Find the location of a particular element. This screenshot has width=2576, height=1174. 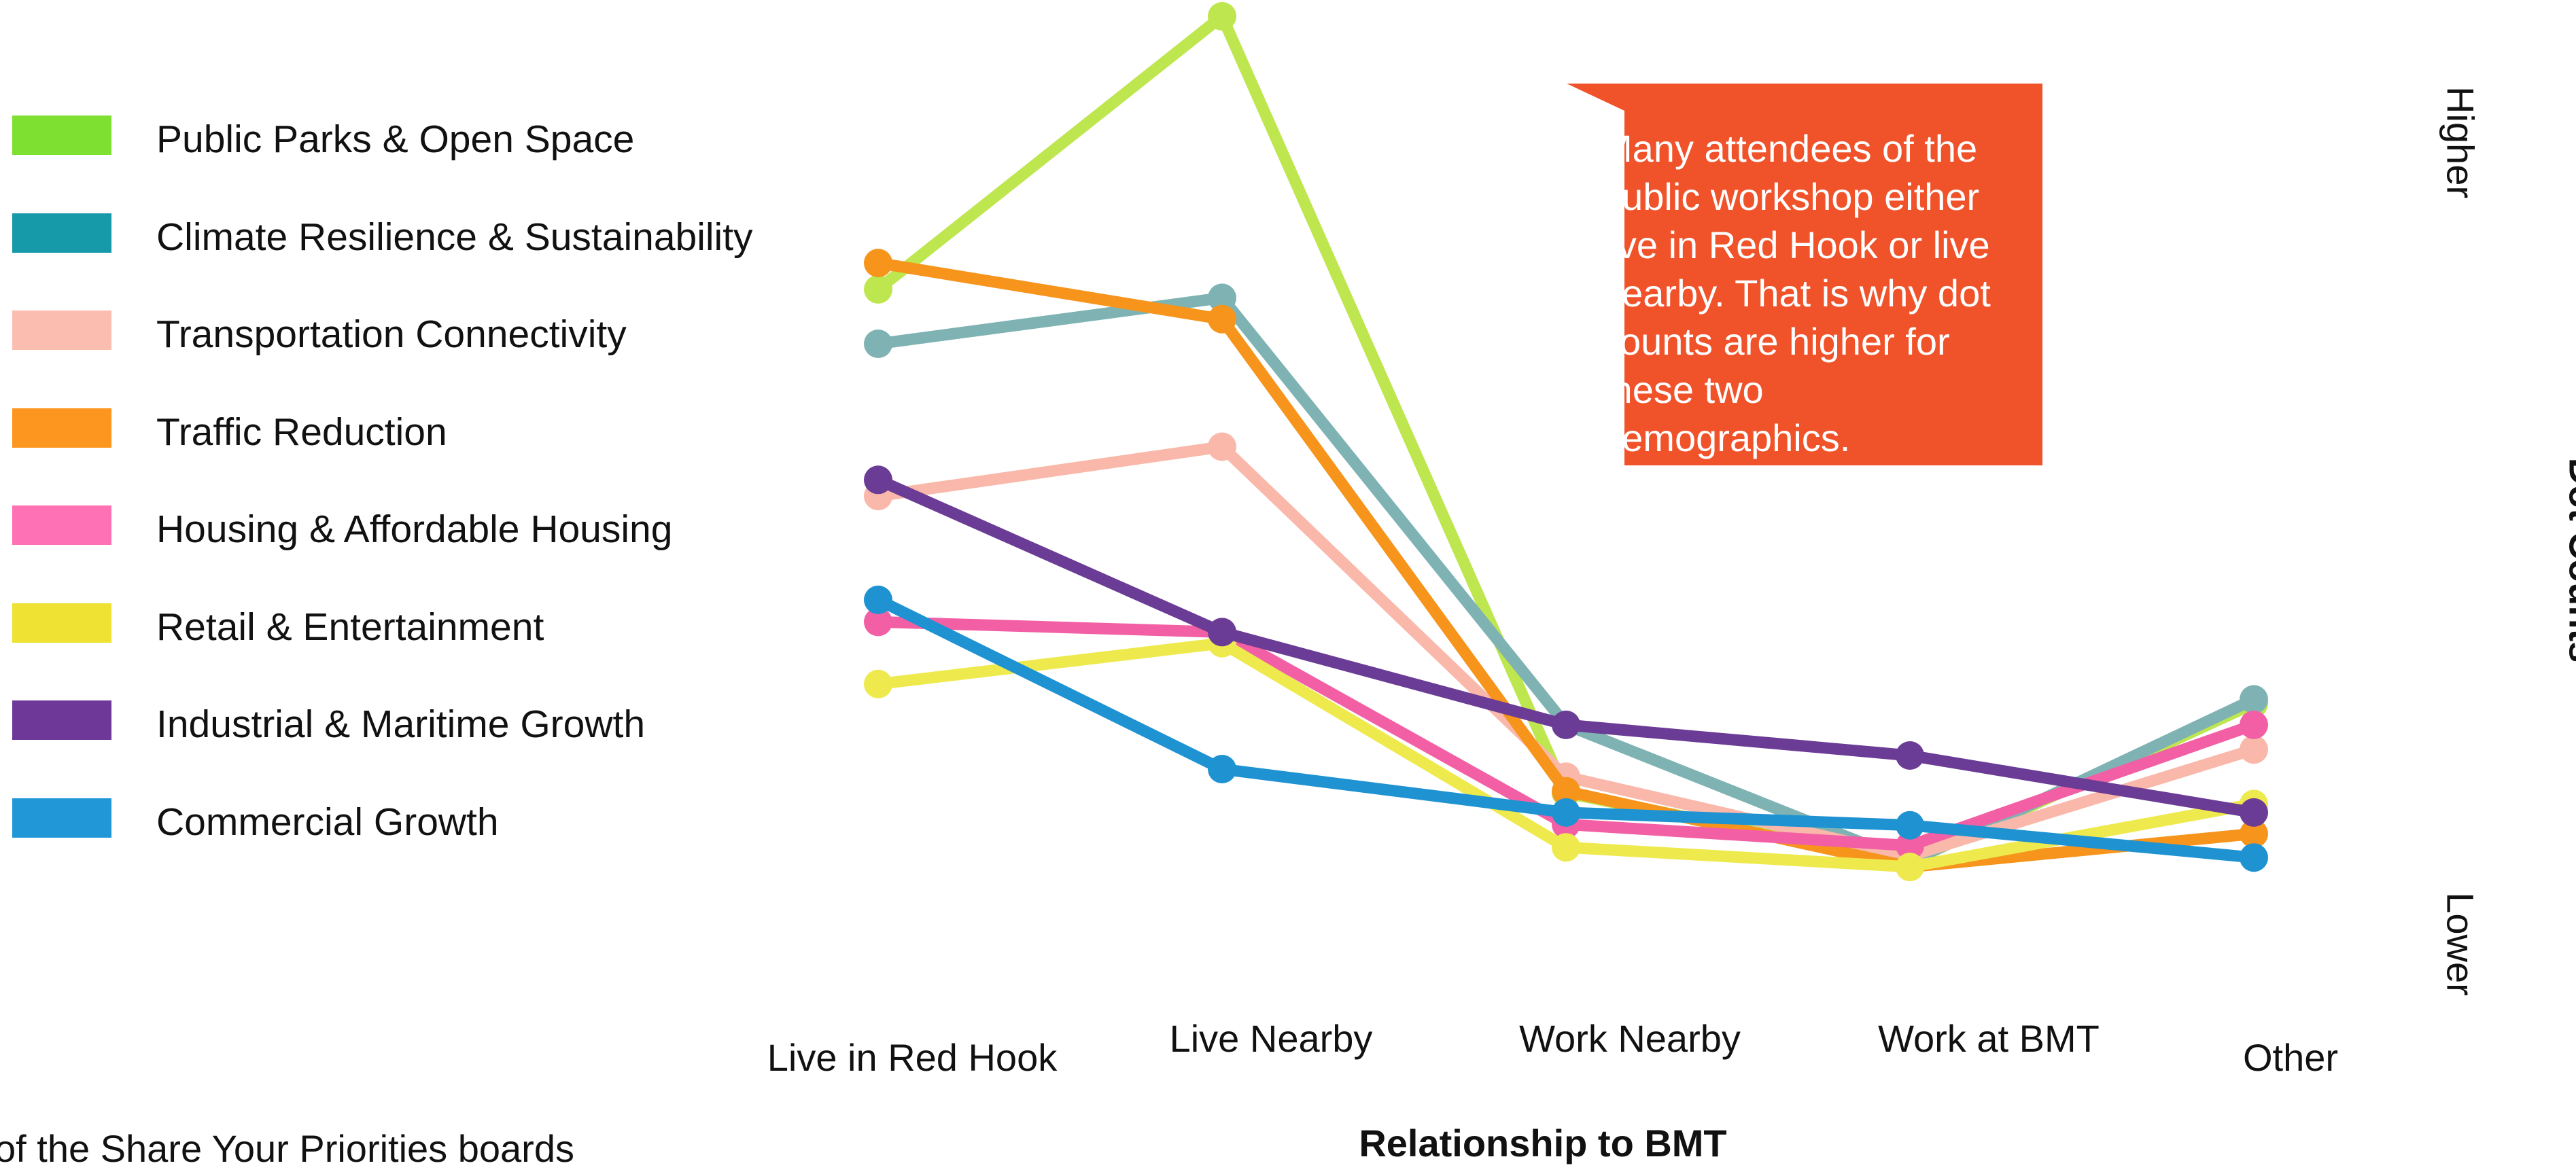

legend-label: Climate Resilience & Sustainability is located at coordinates (454, 237).